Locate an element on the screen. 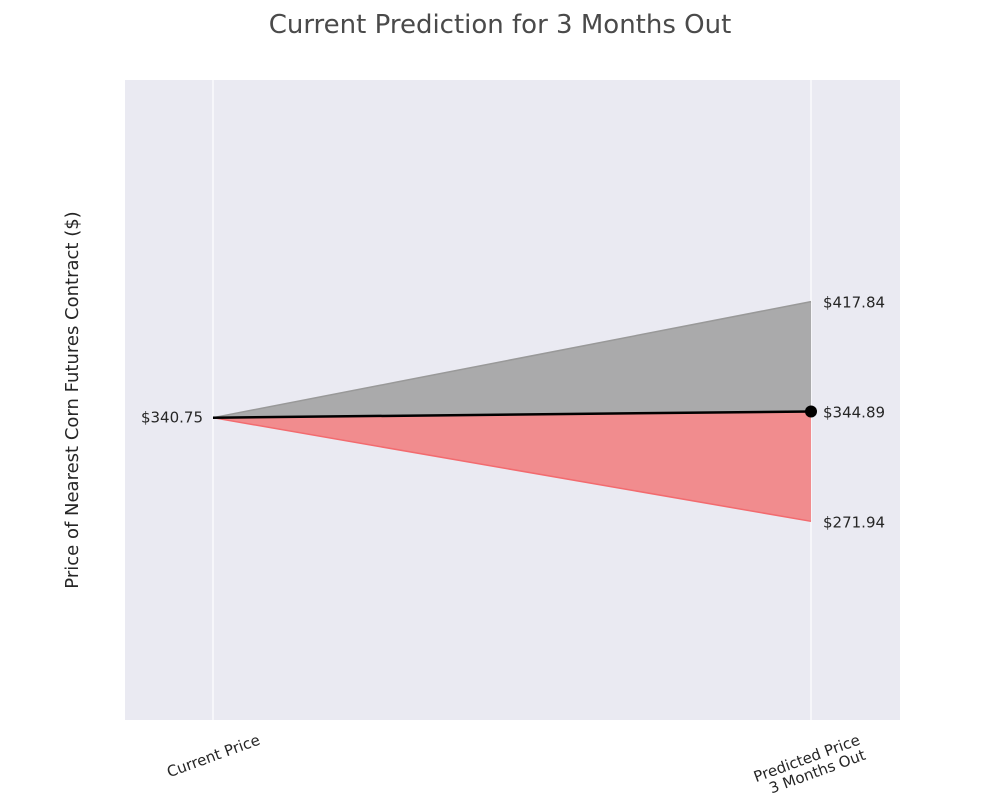 The image size is (1000, 800). lower-range-edge is located at coordinates (512, 469).